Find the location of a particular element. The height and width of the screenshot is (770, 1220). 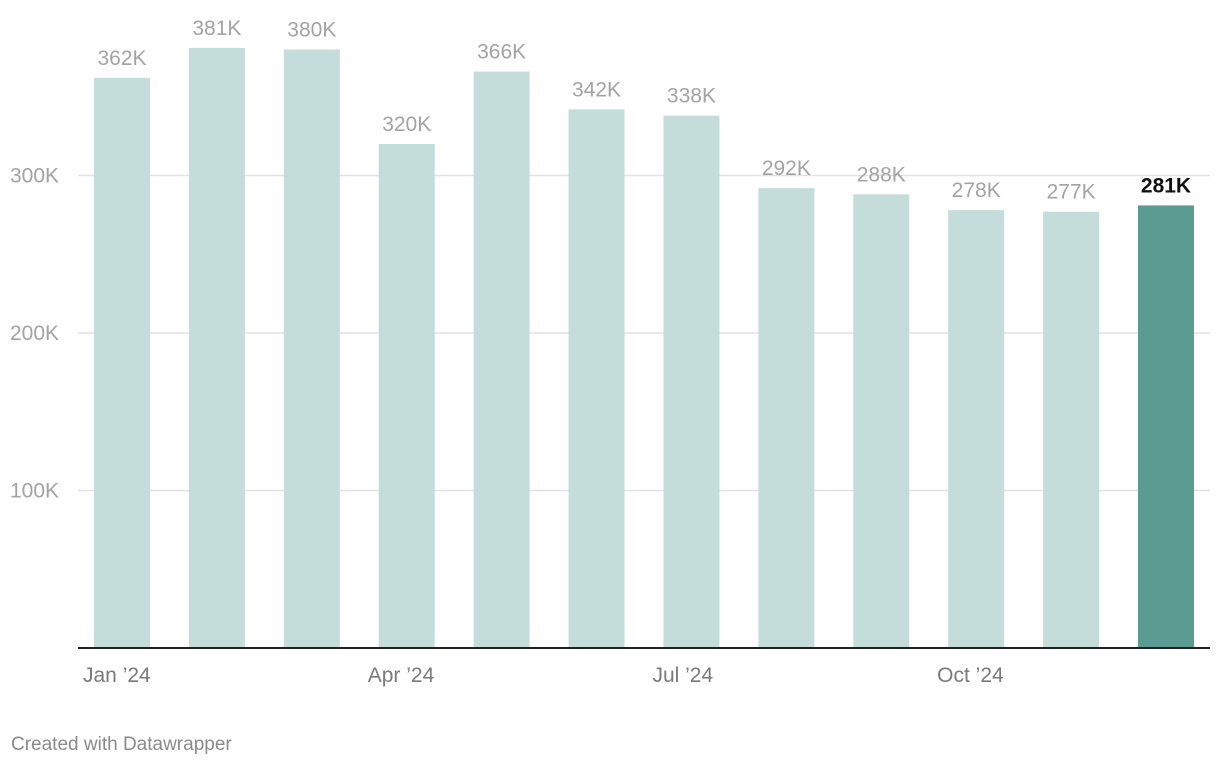

data-label: 278K is located at coordinates (976, 190).